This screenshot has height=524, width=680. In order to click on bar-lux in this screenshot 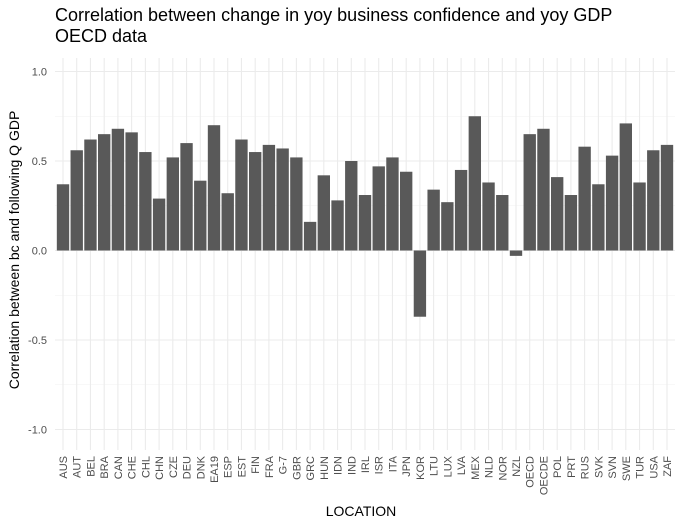, I will do `click(447, 226)`.